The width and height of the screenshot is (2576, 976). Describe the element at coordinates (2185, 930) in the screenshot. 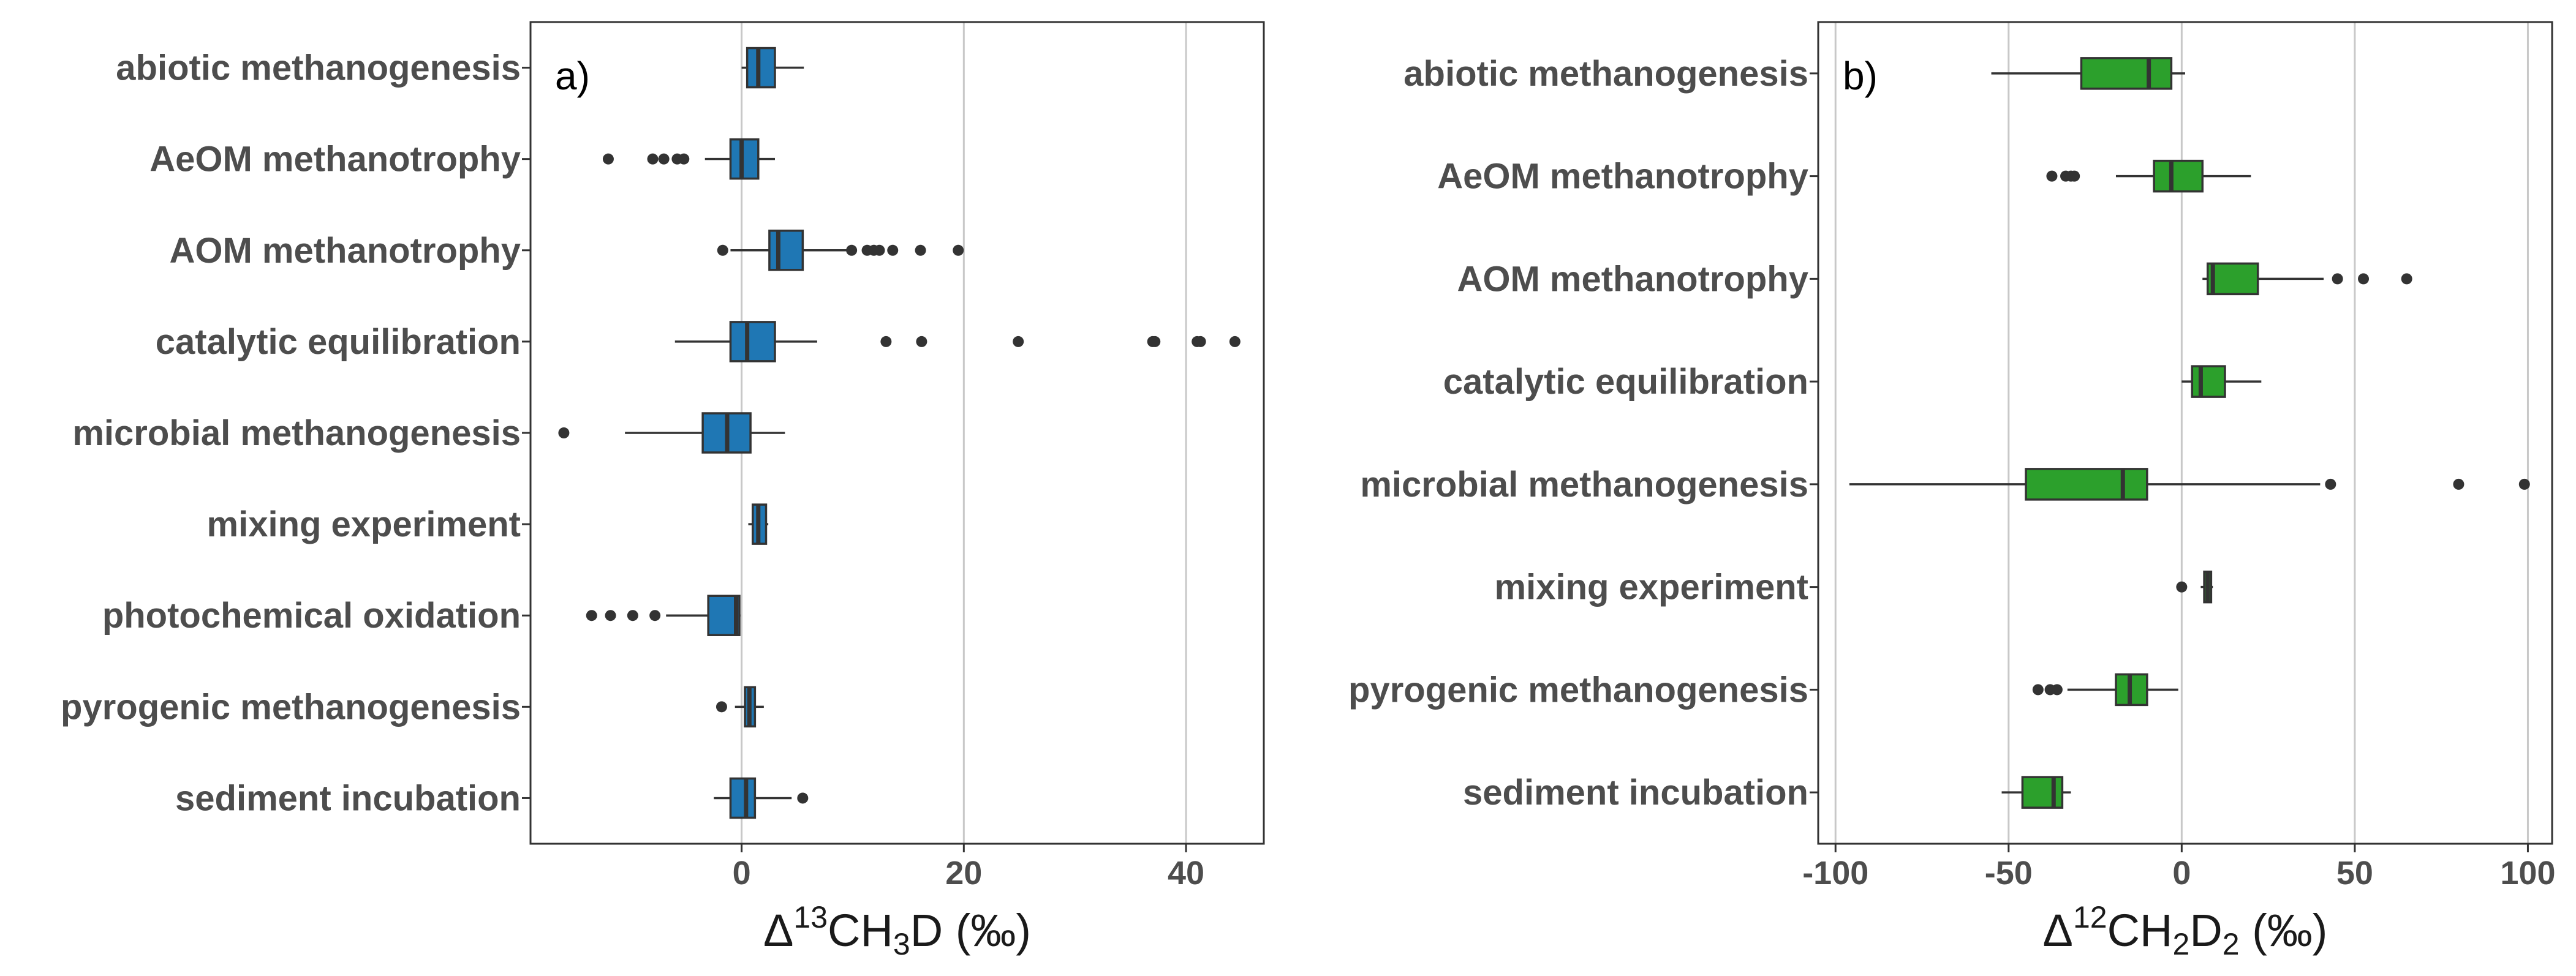

I see `x-axis-label: Δ12CH2D2 (‰)` at that location.